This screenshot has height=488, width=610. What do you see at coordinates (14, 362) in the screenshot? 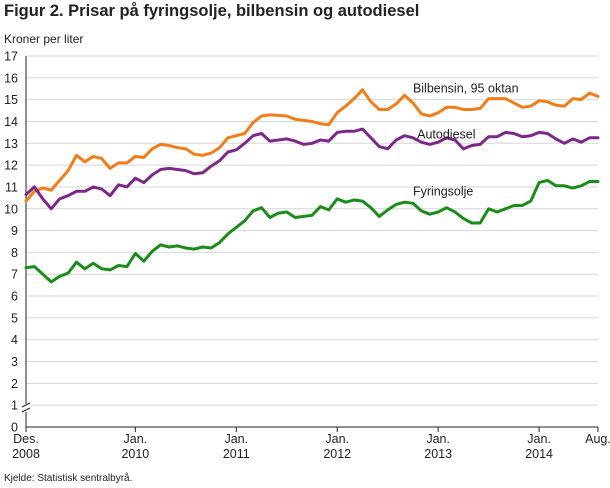
I see `y-tick-label: 3` at bounding box center [14, 362].